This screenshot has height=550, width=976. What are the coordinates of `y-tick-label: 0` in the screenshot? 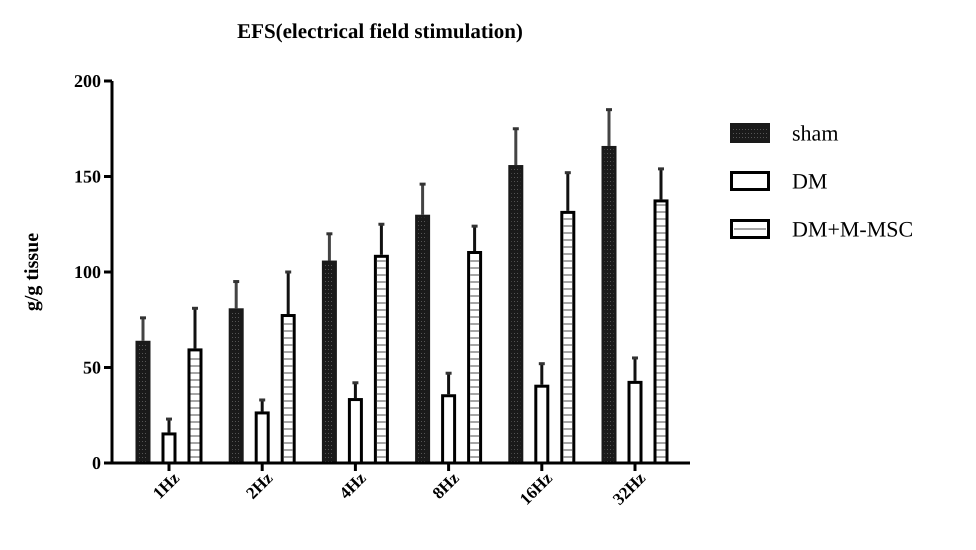 It's located at (96, 462).